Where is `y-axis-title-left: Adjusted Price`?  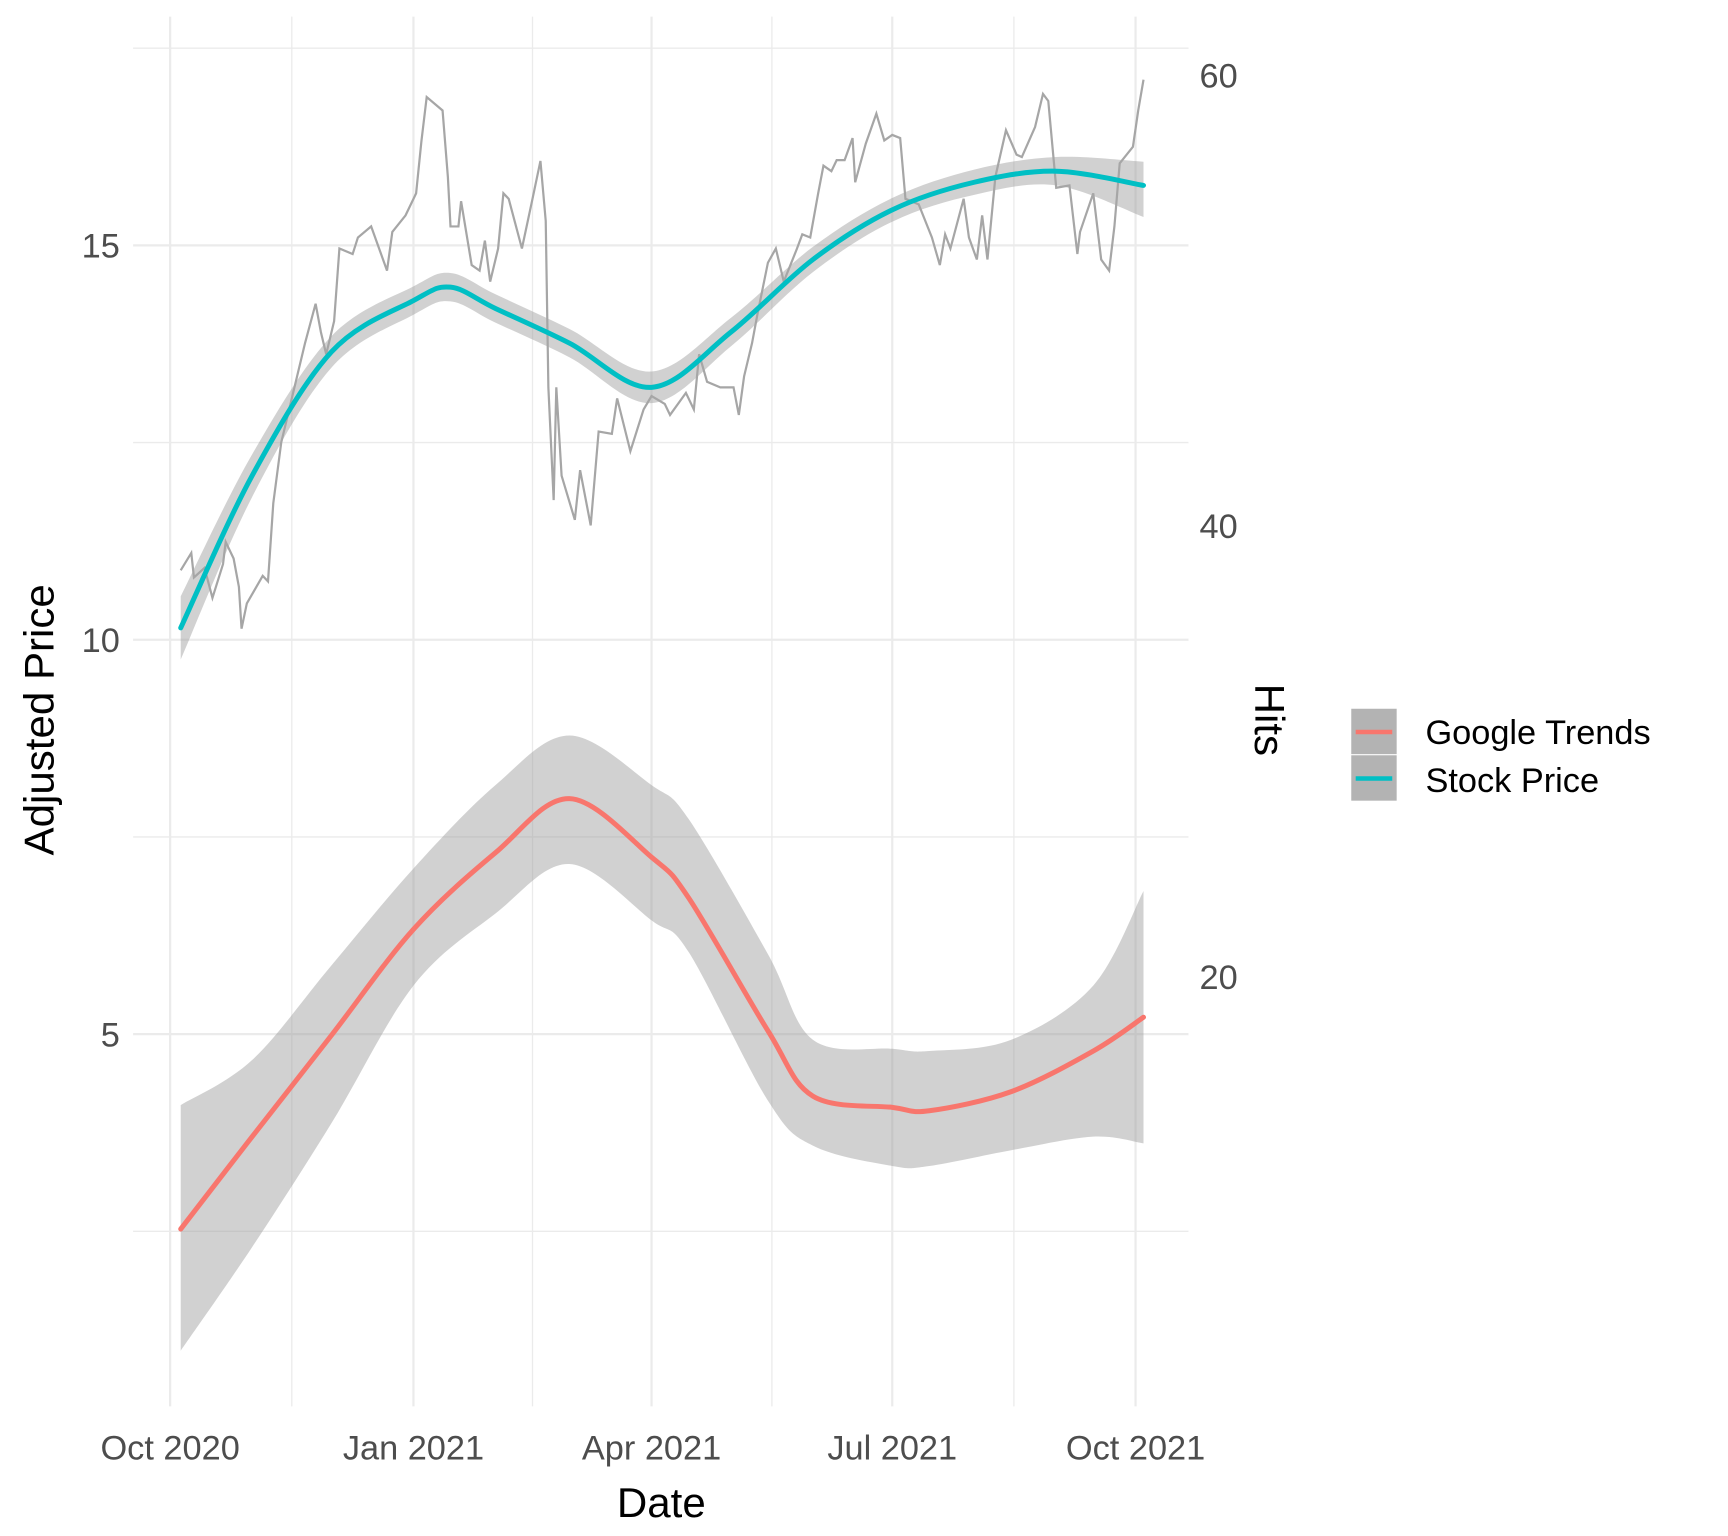
y-axis-title-left: Adjusted Price is located at coordinates (38, 719).